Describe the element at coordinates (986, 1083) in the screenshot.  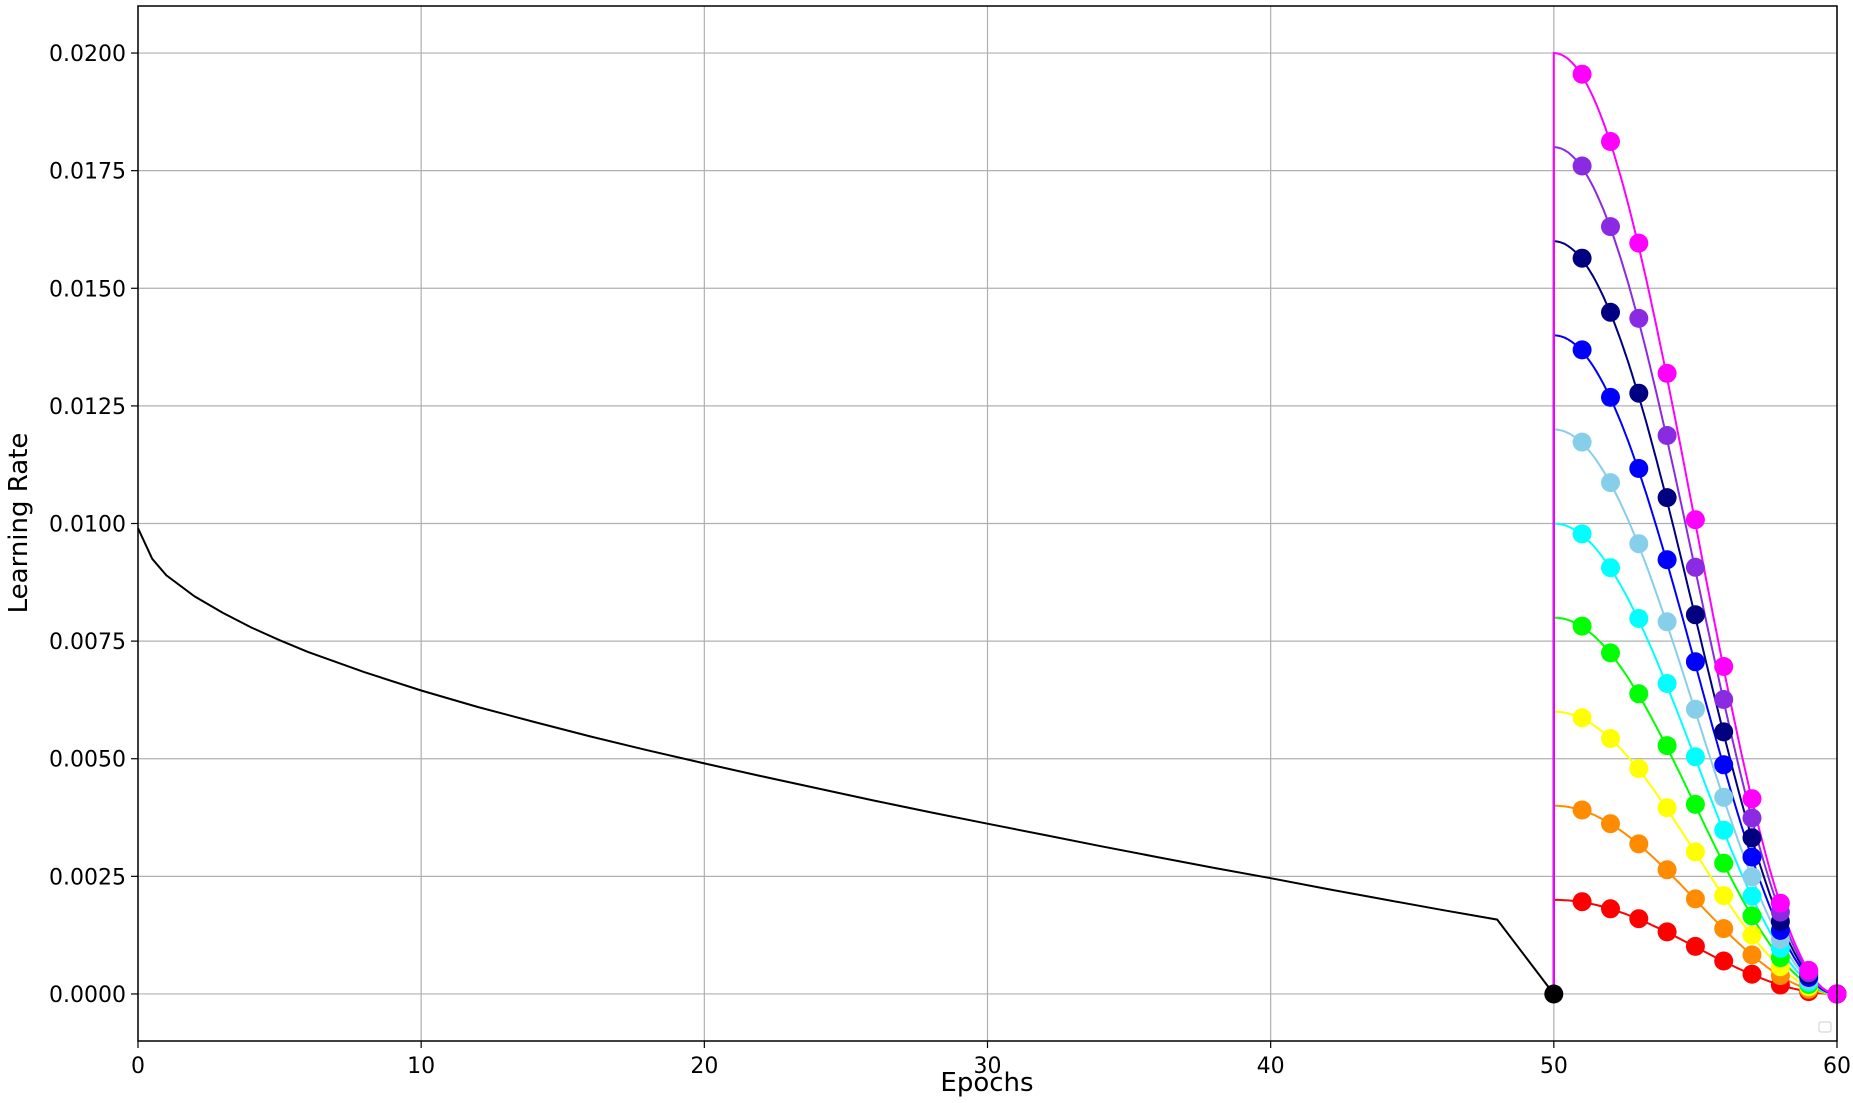
I see `x-axis-label: Epochs` at that location.